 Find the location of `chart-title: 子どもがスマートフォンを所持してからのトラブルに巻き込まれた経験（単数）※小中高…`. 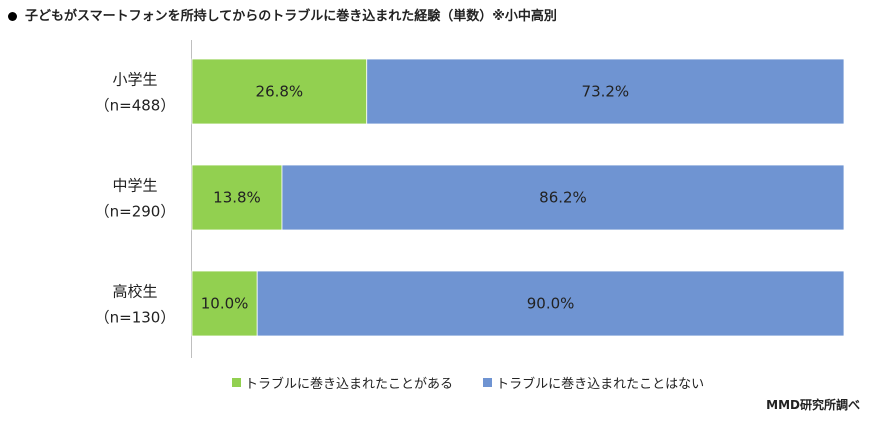

chart-title: 子どもがスマートフォンを所持してからのトラブルに巻き込まれた経験（単数）※小中高… is located at coordinates (280, 14).